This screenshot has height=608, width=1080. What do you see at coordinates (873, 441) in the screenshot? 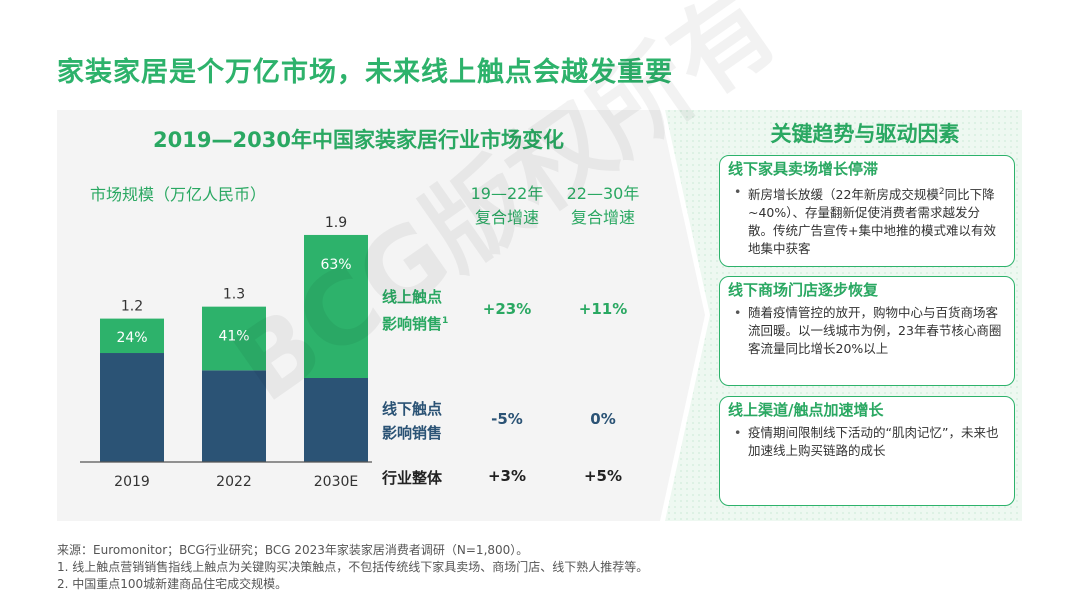
I see `card-text: 疫情期间限制线下活动的“肌肉记忆”，未来也加速线上购买链路的成长` at bounding box center [873, 441].